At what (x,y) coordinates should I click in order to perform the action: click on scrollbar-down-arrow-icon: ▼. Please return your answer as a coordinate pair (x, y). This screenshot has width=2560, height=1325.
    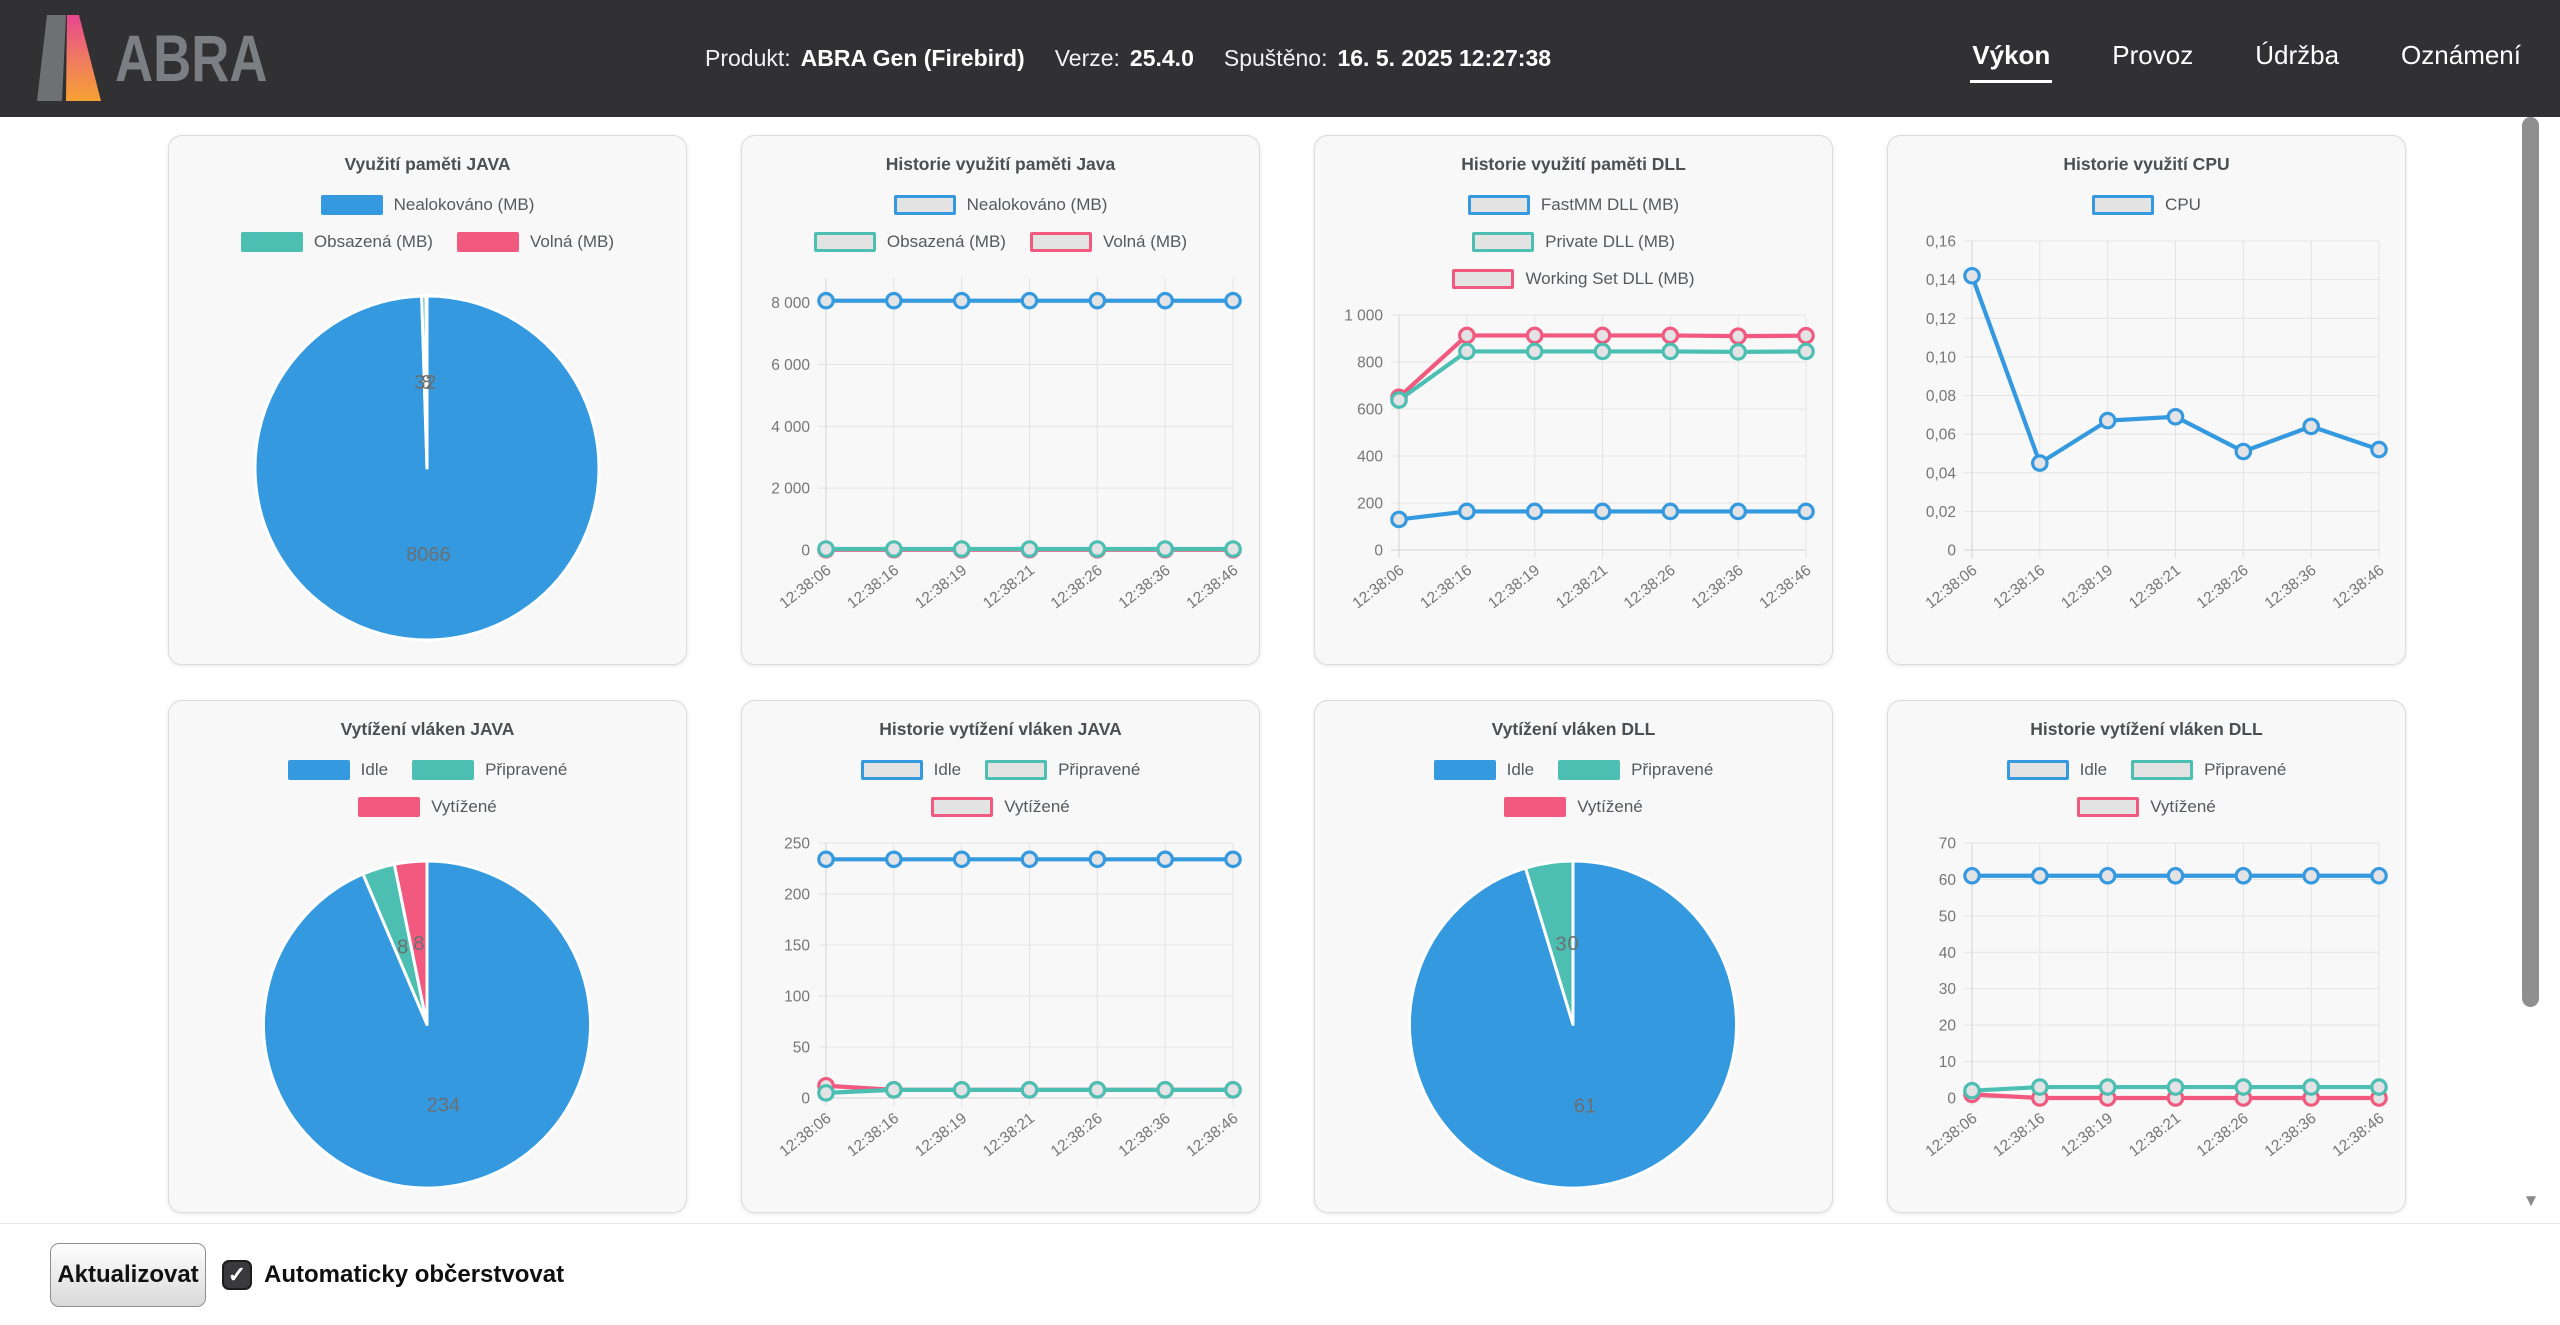
    Looking at the image, I should click on (2531, 1200).